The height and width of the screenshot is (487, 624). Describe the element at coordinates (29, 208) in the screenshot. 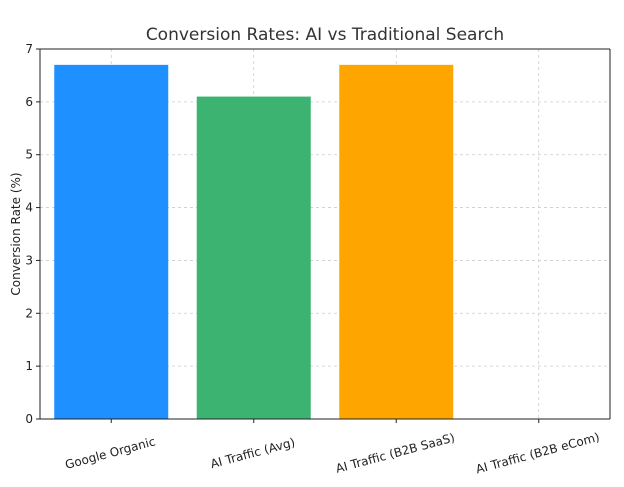

I see `y-tick-label: 4` at that location.